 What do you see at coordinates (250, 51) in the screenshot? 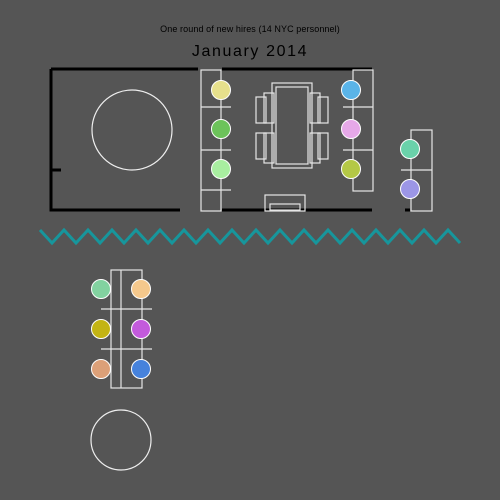
I see `diagram-title: January 2014` at bounding box center [250, 51].